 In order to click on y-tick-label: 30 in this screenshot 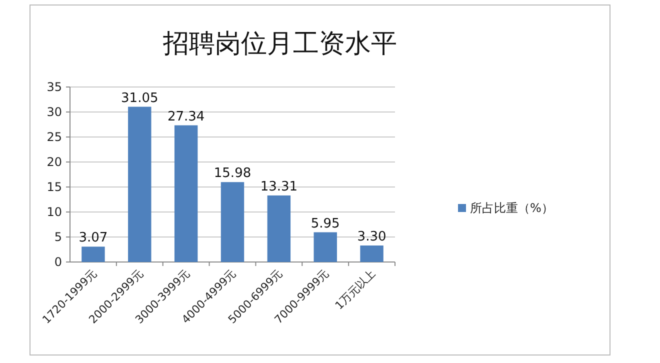, I will do `click(54, 112)`.